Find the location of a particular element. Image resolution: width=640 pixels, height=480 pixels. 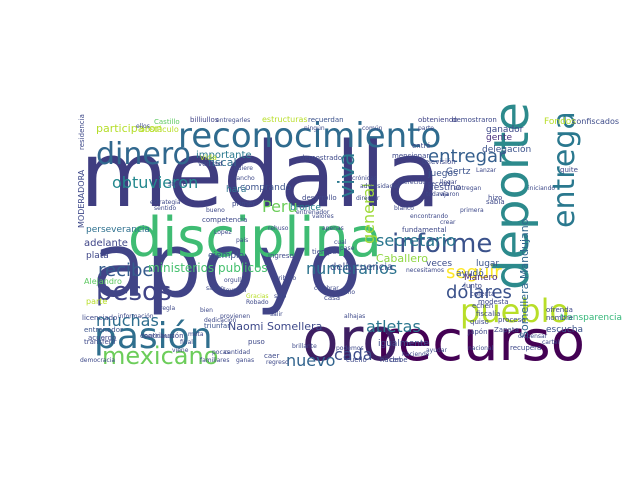

cloud-word: triunfar is located at coordinates (217, 326).